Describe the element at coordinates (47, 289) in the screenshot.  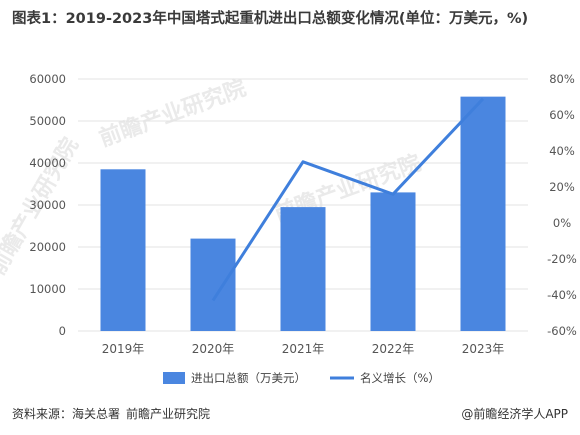
I see `left-tick-label: 10000` at that location.